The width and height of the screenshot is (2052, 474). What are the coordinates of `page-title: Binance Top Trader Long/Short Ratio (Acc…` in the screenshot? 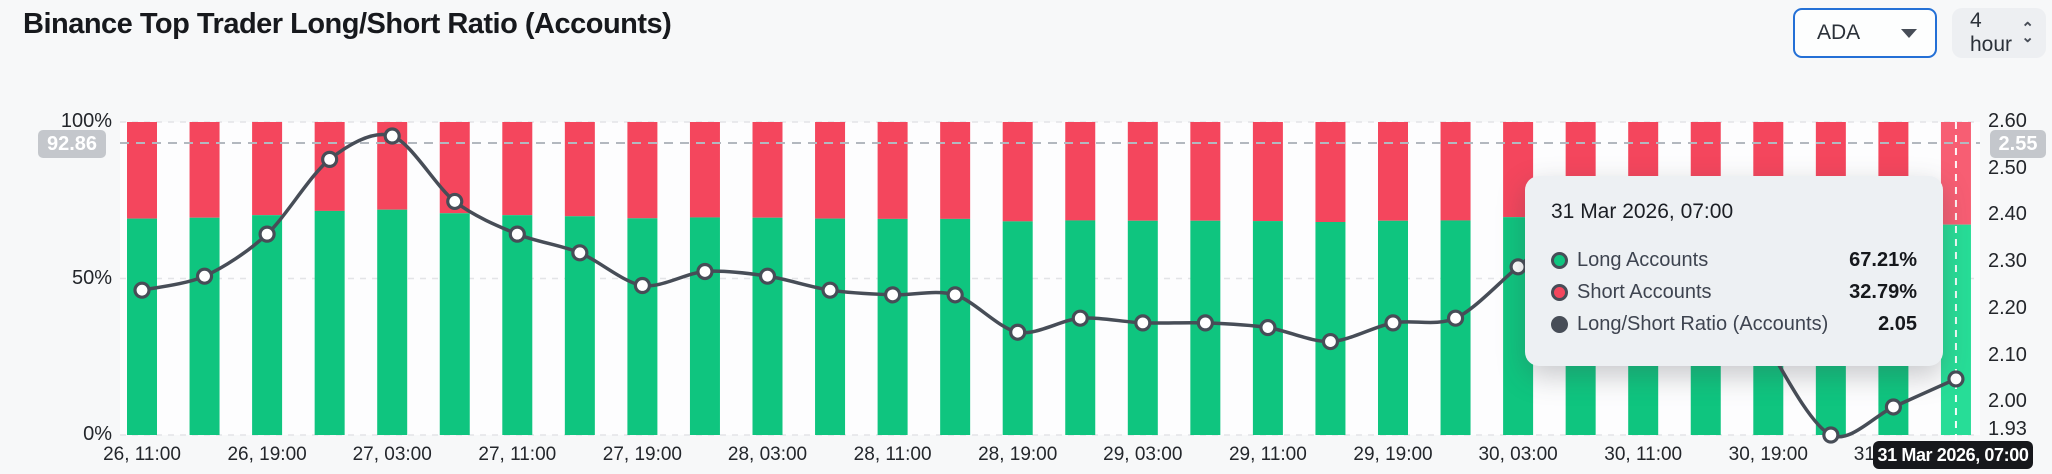 It's located at (347, 24).